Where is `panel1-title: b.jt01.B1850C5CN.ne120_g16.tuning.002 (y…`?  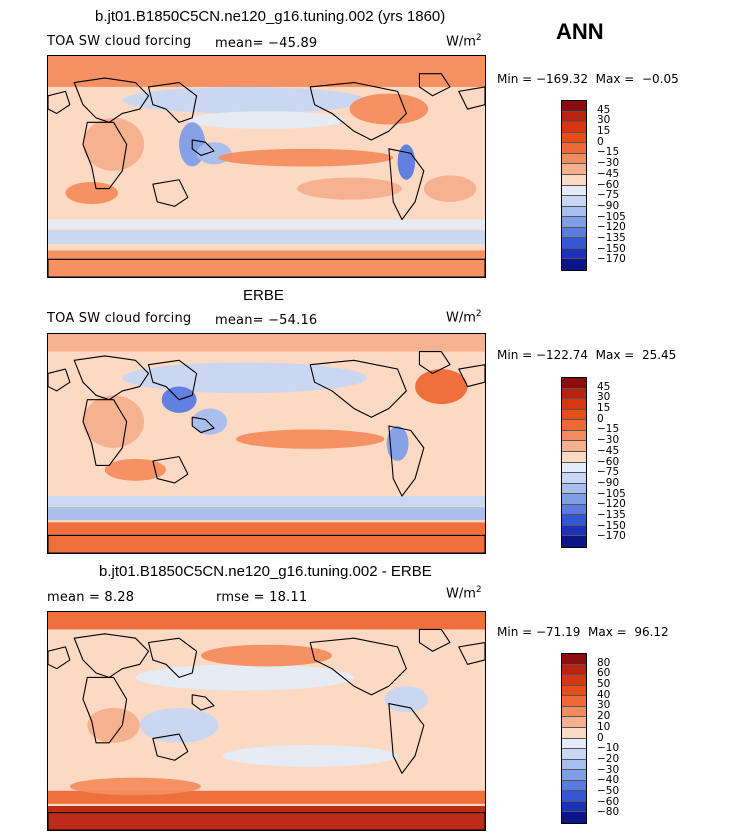
panel1-title: b.jt01.B1850C5CN.ne120_g16.tuning.002 (y… is located at coordinates (270, 16).